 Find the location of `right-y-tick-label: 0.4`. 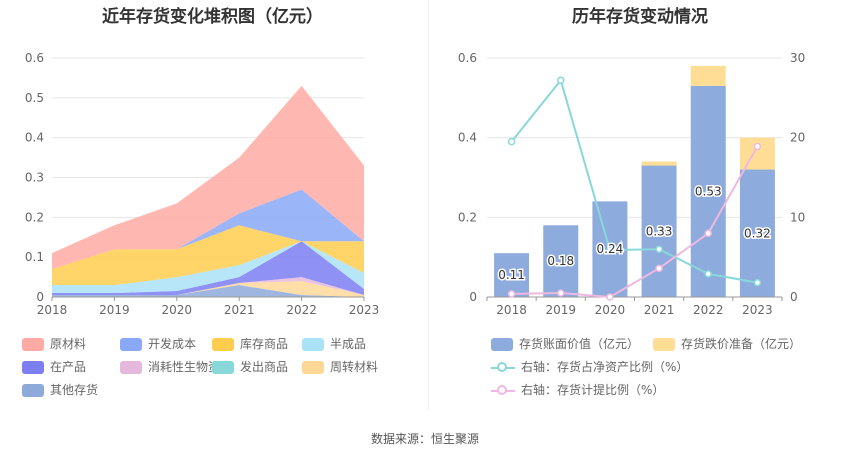

right-y-tick-label: 0.4 is located at coordinates (467, 138).